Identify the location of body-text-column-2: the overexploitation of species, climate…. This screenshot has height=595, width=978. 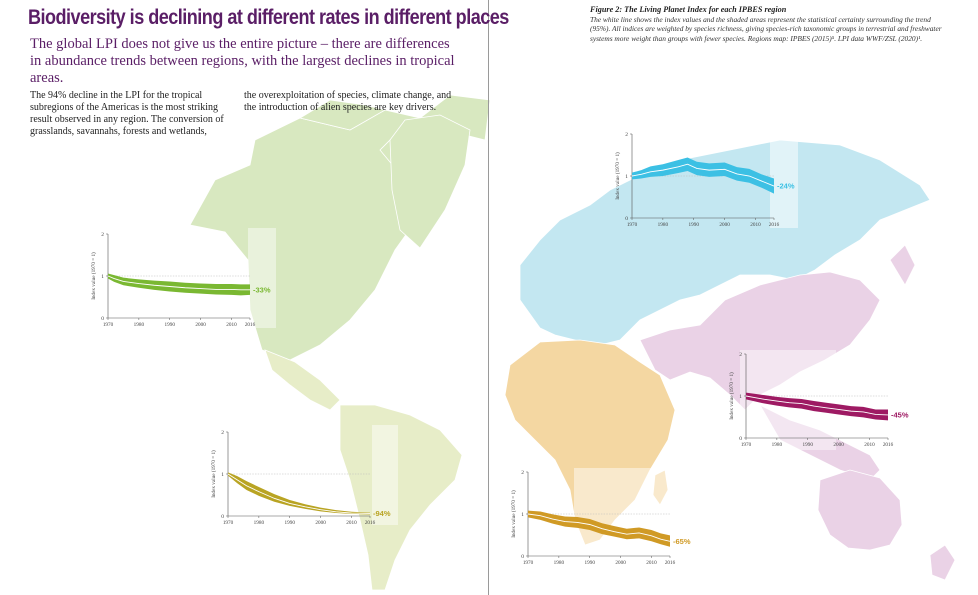
(348, 101).